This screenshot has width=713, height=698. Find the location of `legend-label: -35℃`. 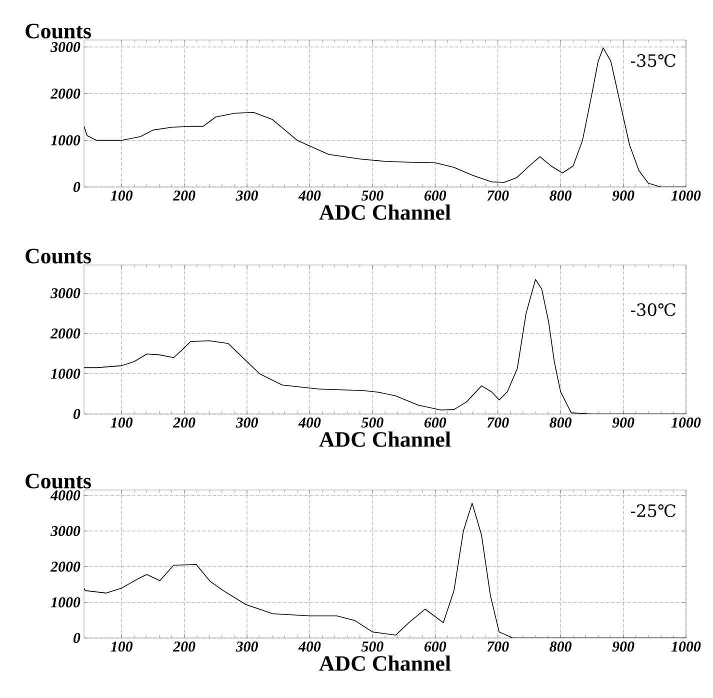

legend-label: -35℃ is located at coordinates (653, 60).